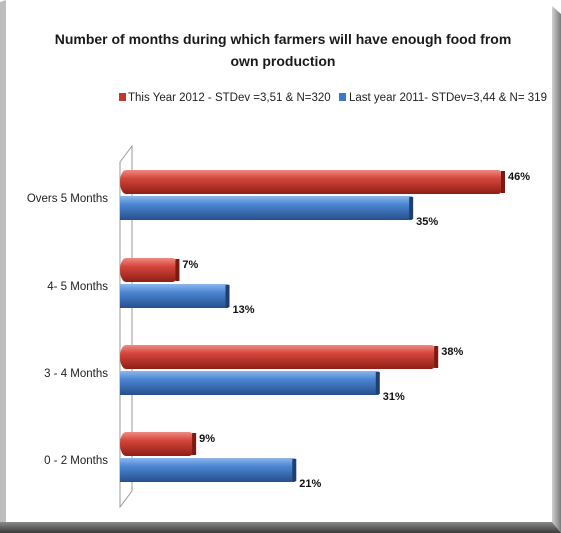  Describe the element at coordinates (519, 177) in the screenshot. I see `data-label-2012-0: 46%` at that location.